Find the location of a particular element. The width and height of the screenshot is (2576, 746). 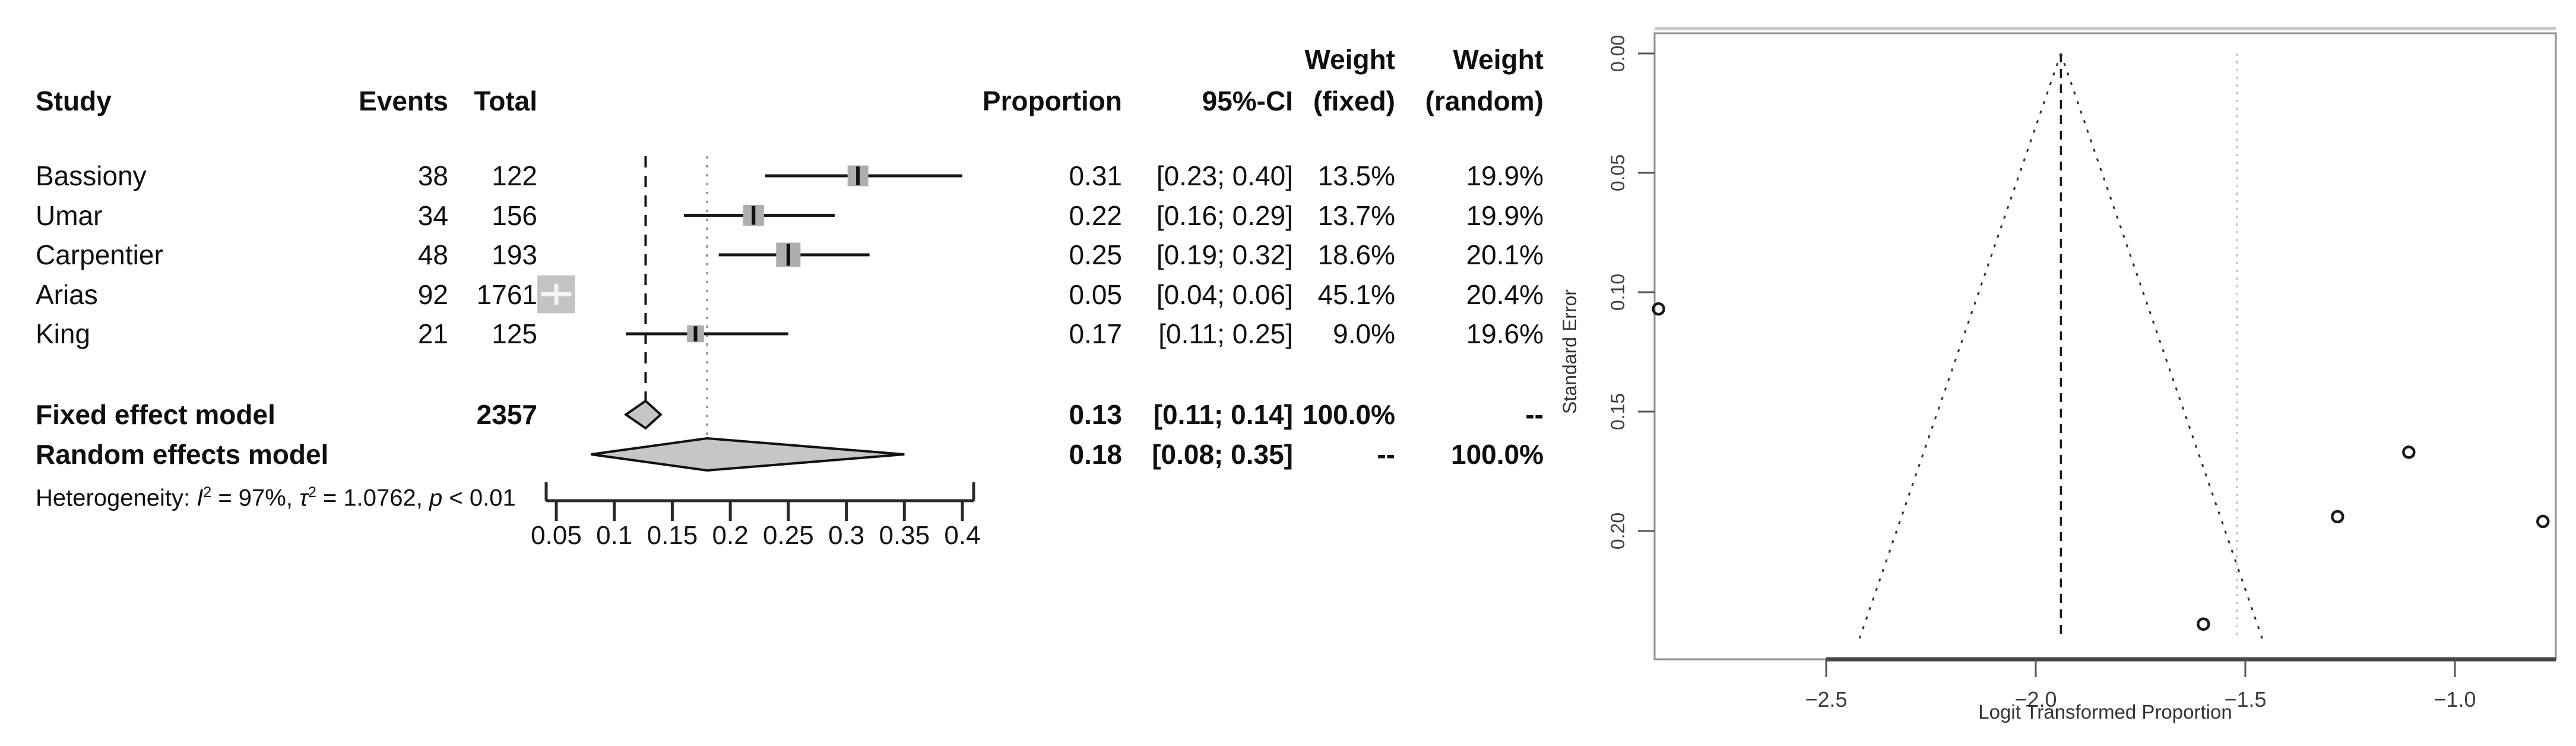

forest-axis-tick-label: 0.35 is located at coordinates (905, 535).